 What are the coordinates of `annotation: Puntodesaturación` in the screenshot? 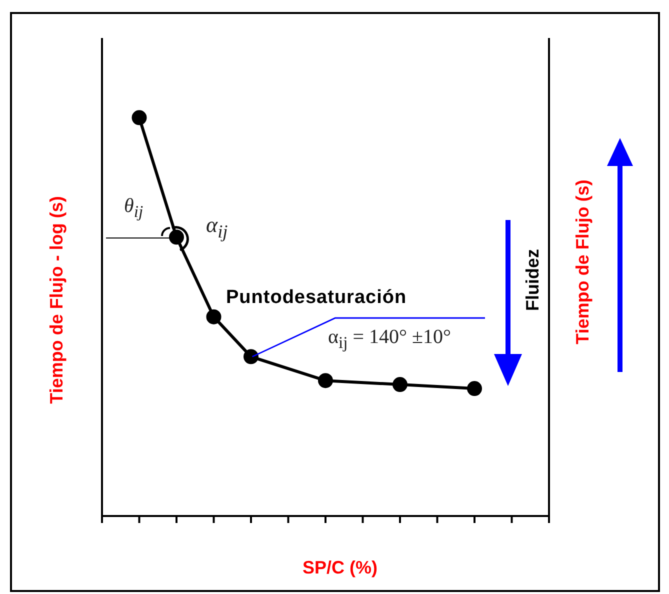 It's located at (316, 298).